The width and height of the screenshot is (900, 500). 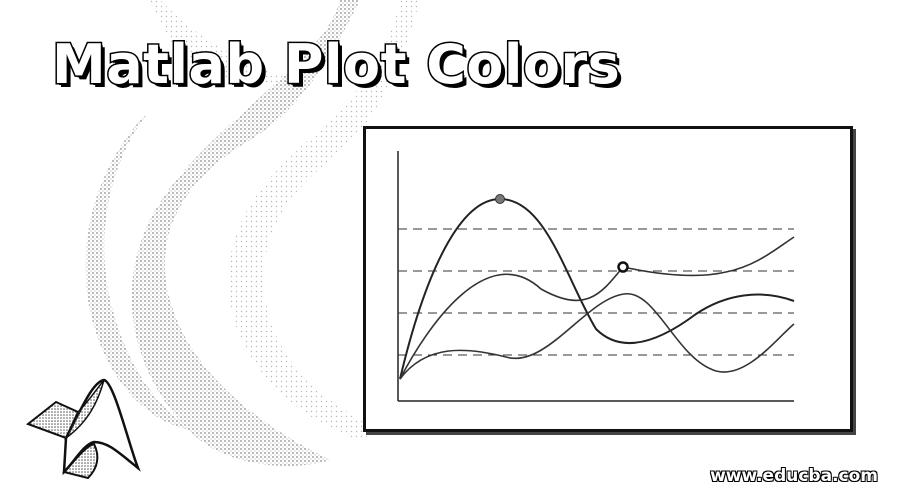 What do you see at coordinates (225, 43) in the screenshot?
I see `swirl-band-top` at bounding box center [225, 43].